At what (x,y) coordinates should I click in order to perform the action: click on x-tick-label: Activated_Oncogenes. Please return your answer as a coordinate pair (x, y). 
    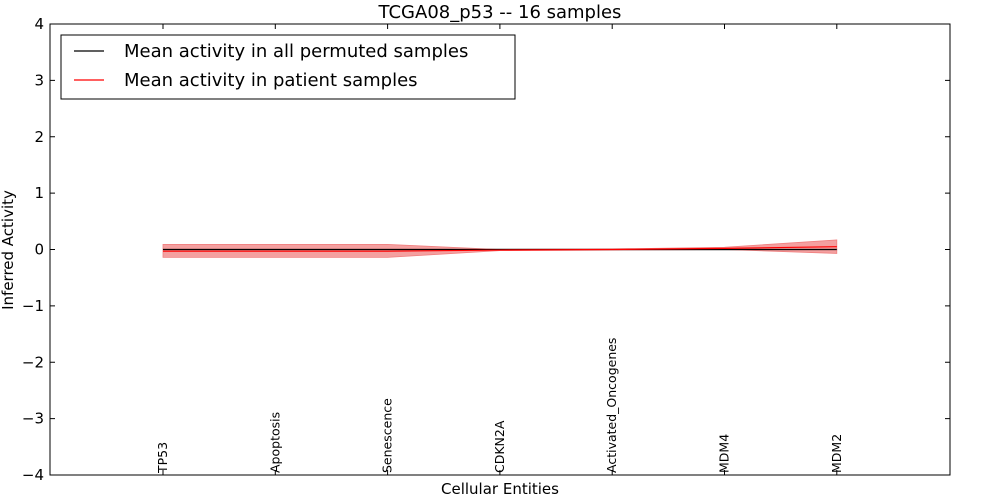
    Looking at the image, I should click on (611, 405).